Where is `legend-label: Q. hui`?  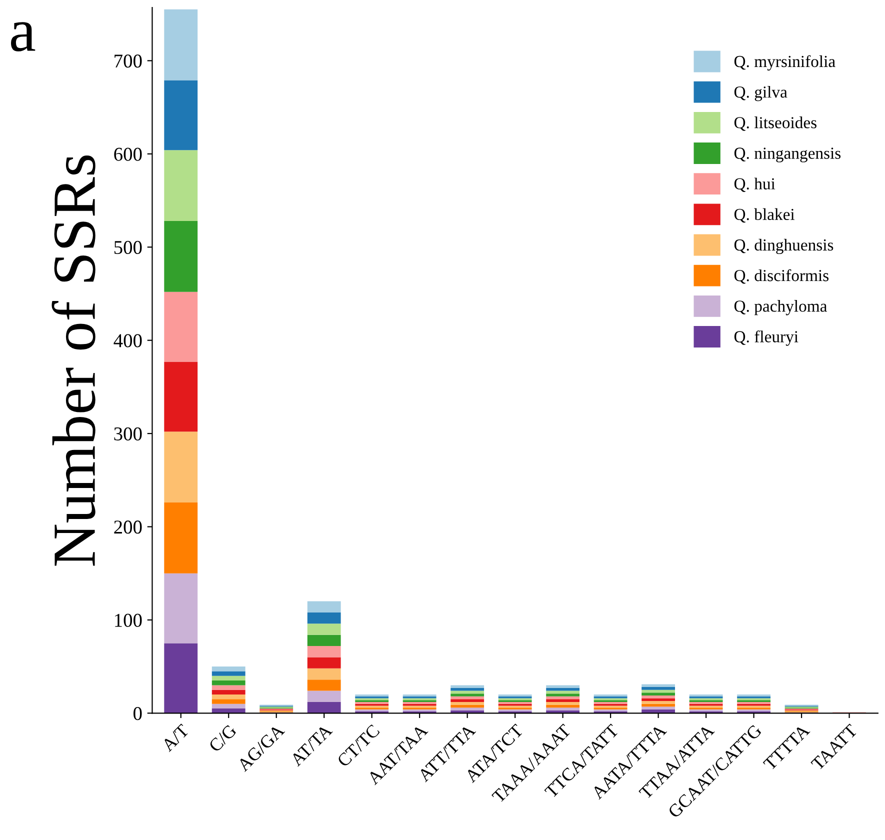
legend-label: Q. hui is located at coordinates (755, 185).